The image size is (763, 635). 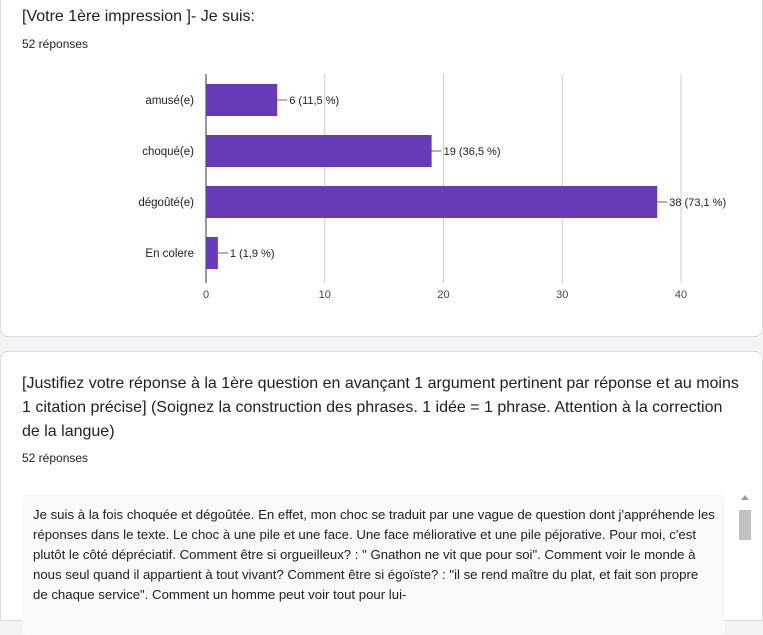 I want to click on category-label: amusé(e), so click(x=169, y=101).